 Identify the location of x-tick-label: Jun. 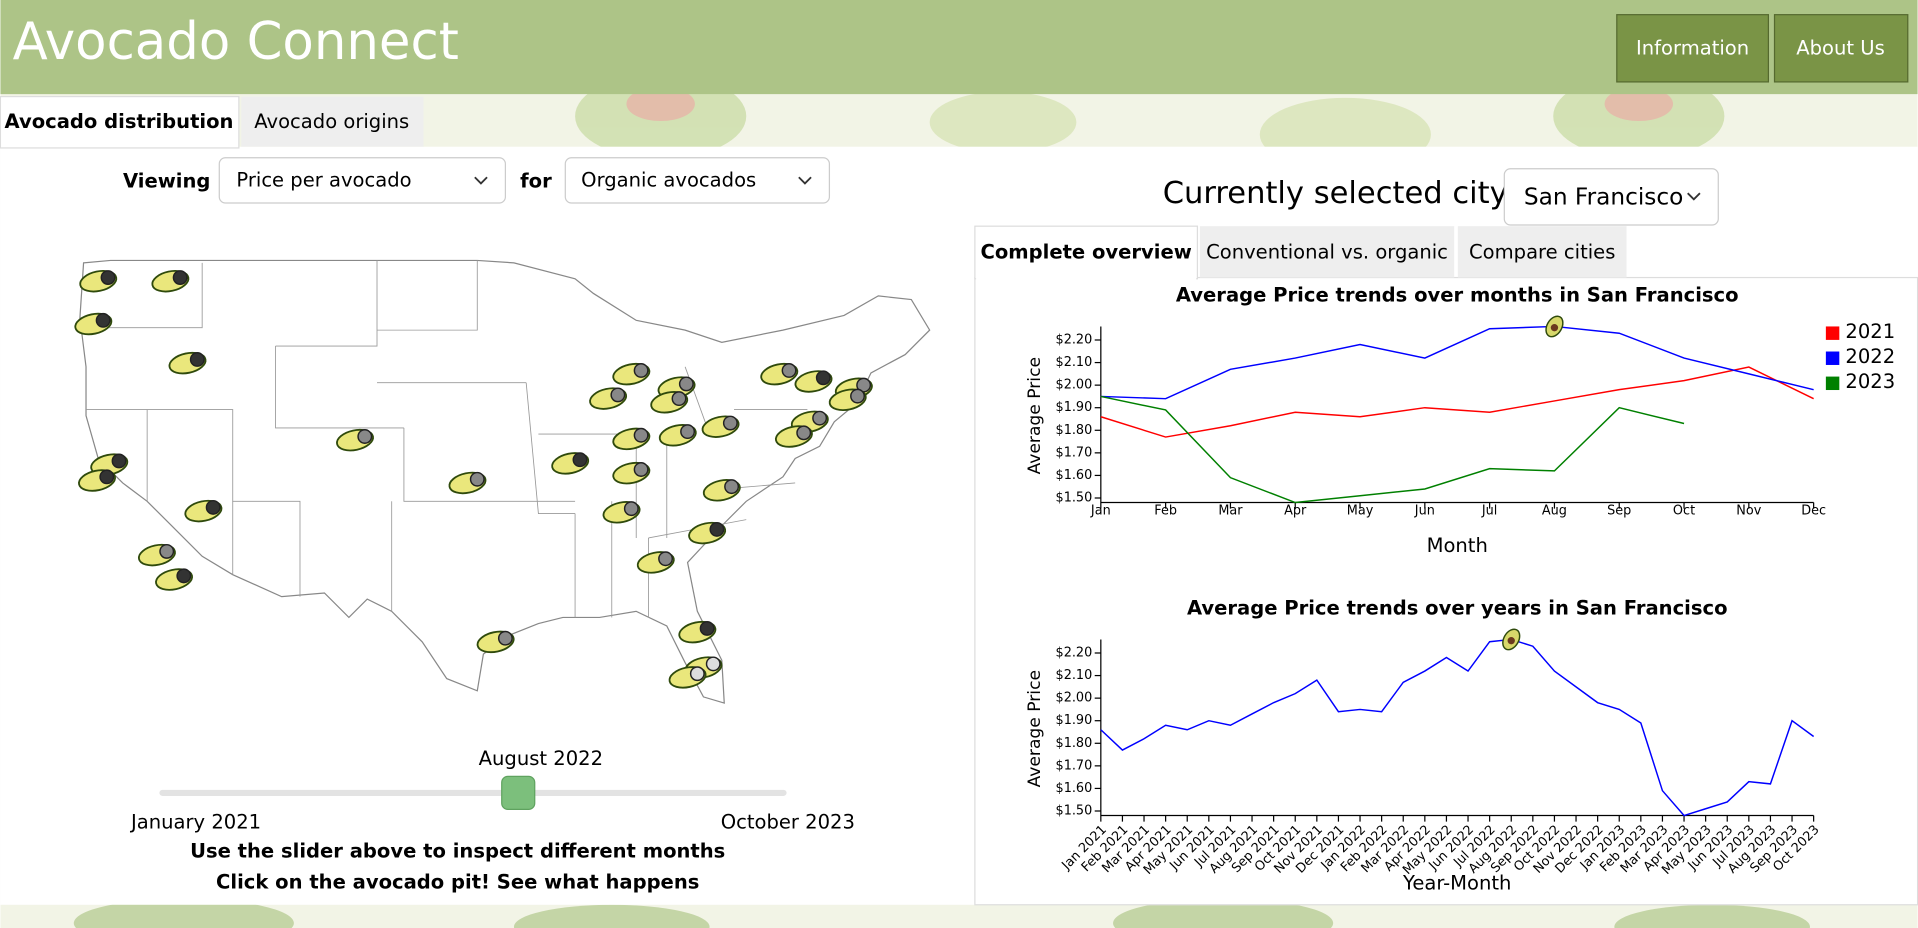
(1424, 511).